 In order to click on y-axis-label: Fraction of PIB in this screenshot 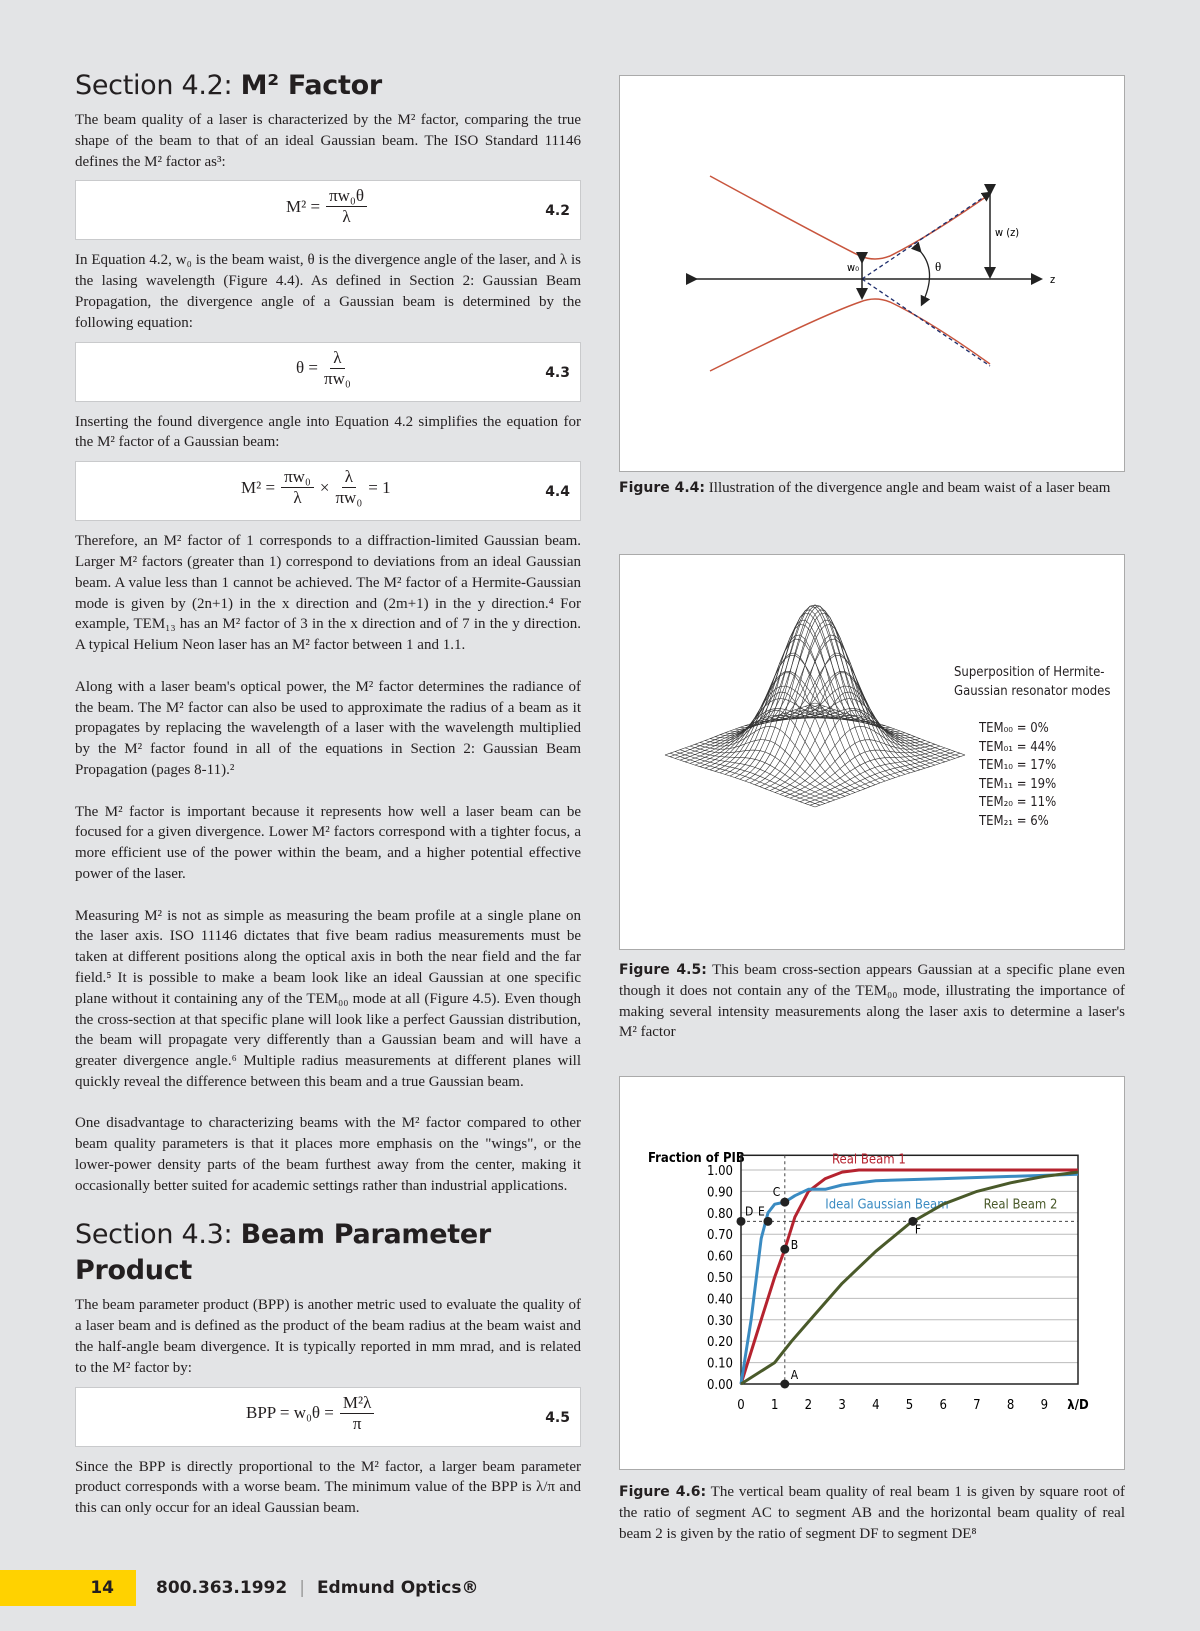, I will do `click(696, 1158)`.